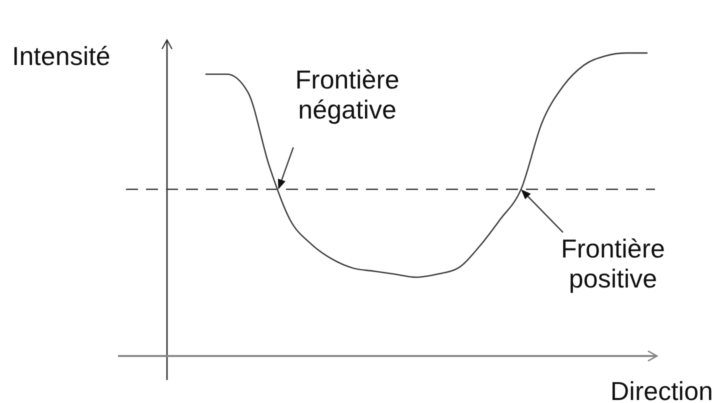 Image resolution: width=715 pixels, height=403 pixels. Describe the element at coordinates (661, 389) in the screenshot. I see `x-axis-title: Direction` at that location.